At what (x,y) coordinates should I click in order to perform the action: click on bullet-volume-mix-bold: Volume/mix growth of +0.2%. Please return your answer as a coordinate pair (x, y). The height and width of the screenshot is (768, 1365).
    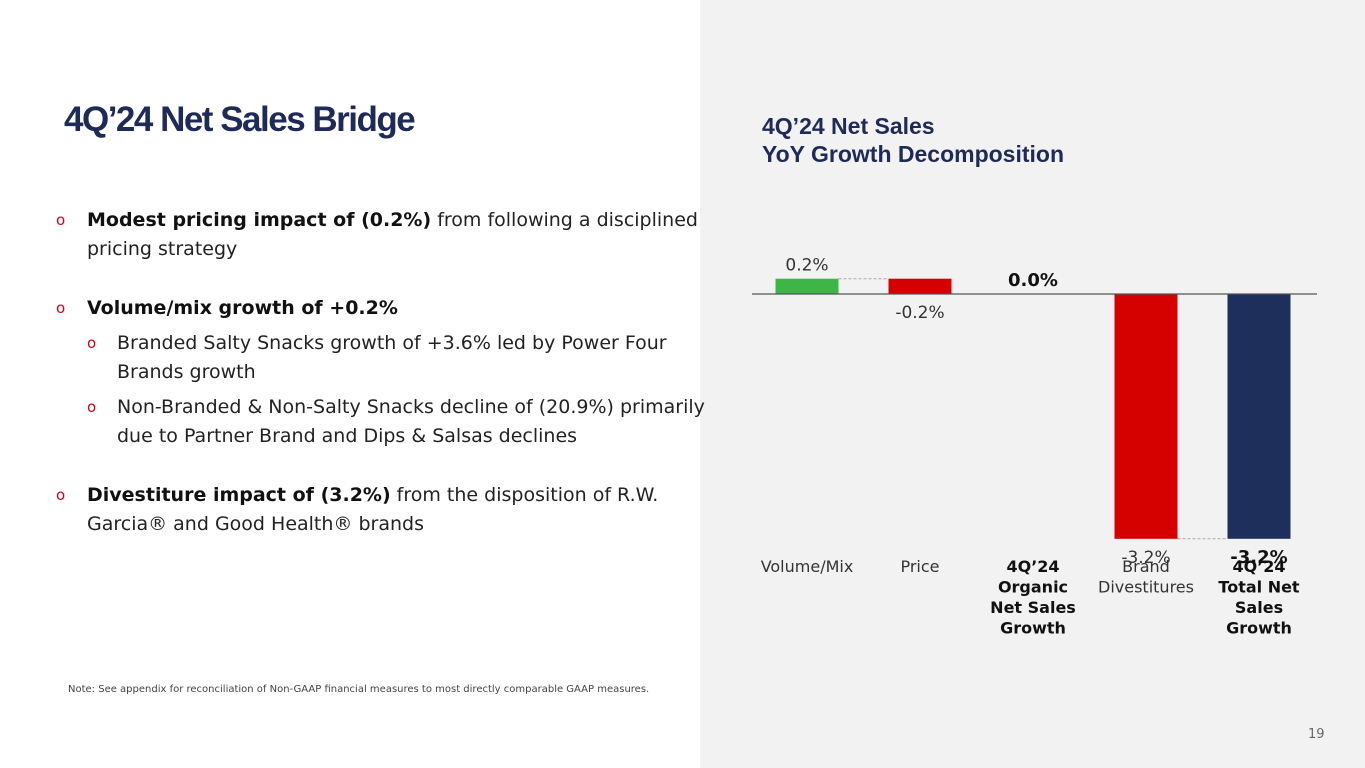
    Looking at the image, I should click on (242, 308).